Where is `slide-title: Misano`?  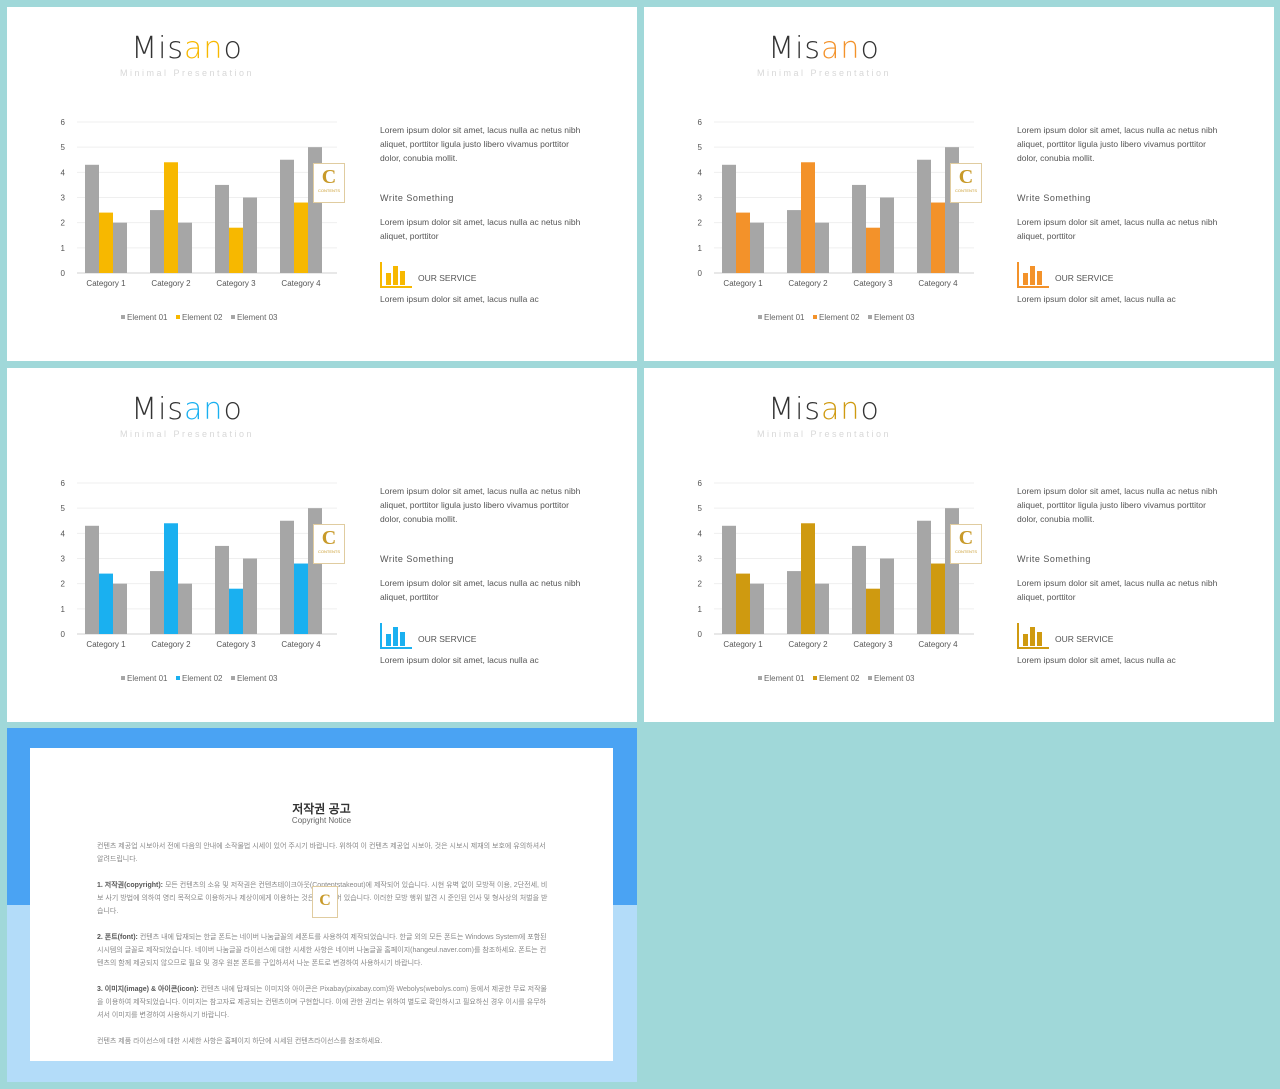 slide-title: Misano is located at coordinates (187, 48).